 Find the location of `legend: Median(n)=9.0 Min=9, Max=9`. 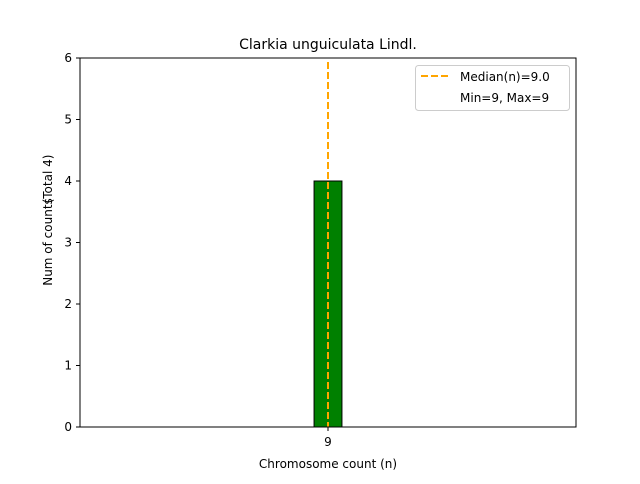

legend: Median(n)=9.0 Min=9, Max=9 is located at coordinates (492, 88).